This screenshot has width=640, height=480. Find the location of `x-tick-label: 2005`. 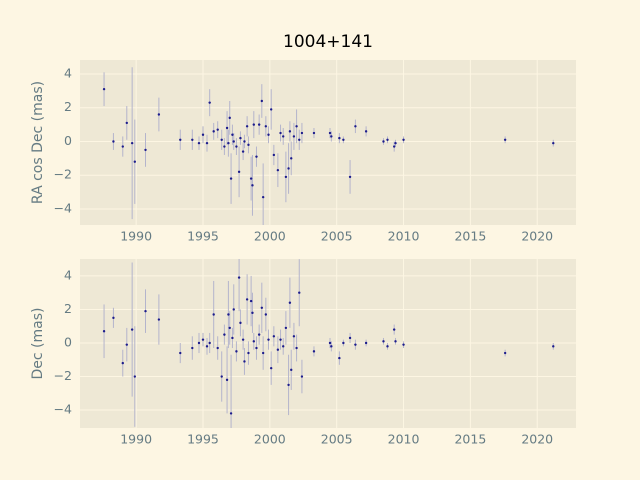

x-tick-label: 2005 is located at coordinates (337, 236).